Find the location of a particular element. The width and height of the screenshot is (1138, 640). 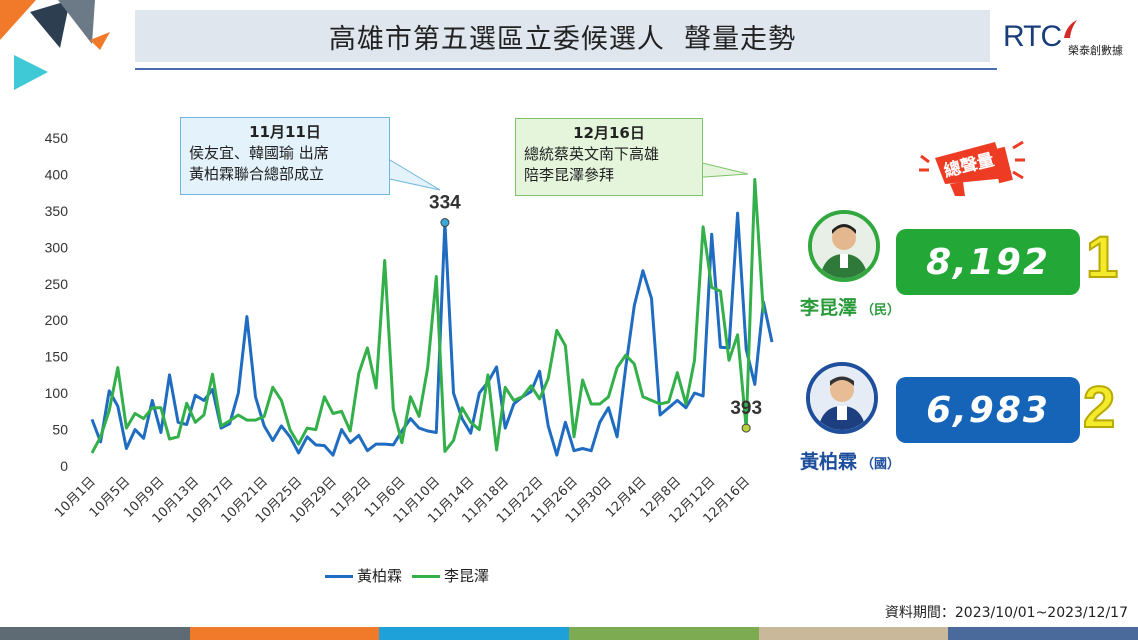

rank-huang: 2 is located at coordinates (1099, 407).